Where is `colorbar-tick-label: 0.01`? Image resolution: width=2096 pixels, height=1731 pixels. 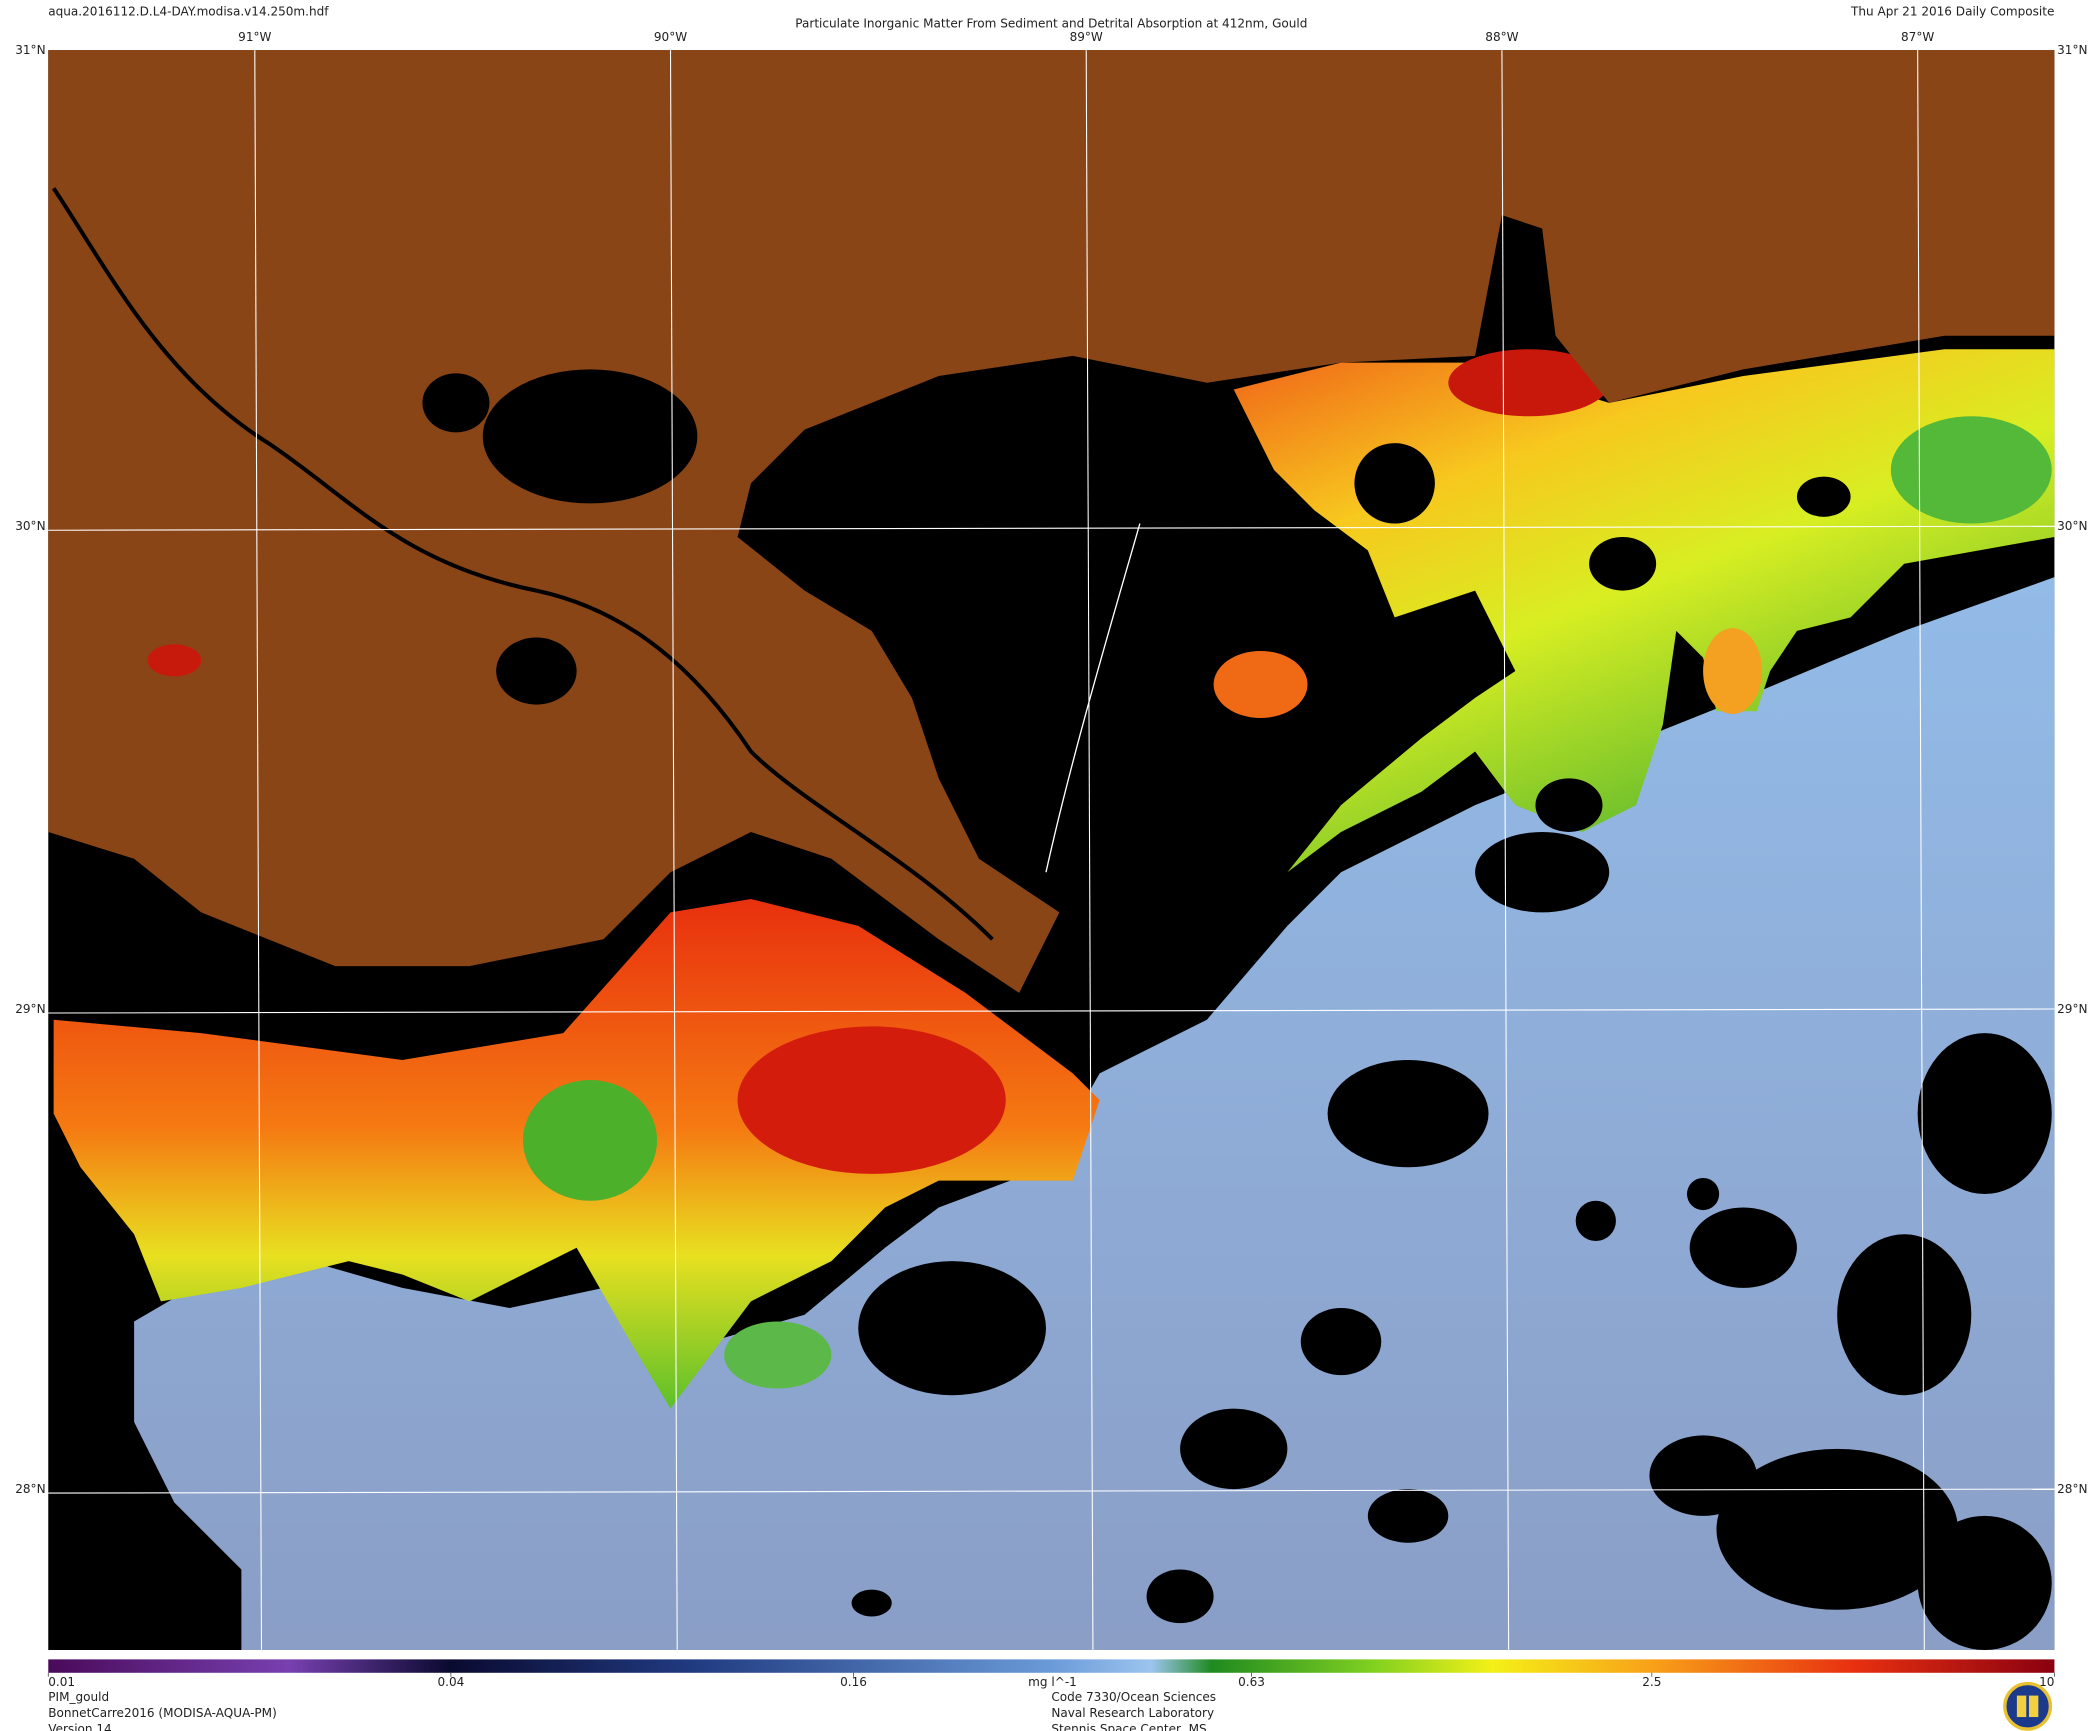
colorbar-tick-label: 0.01 is located at coordinates (61, 1682).